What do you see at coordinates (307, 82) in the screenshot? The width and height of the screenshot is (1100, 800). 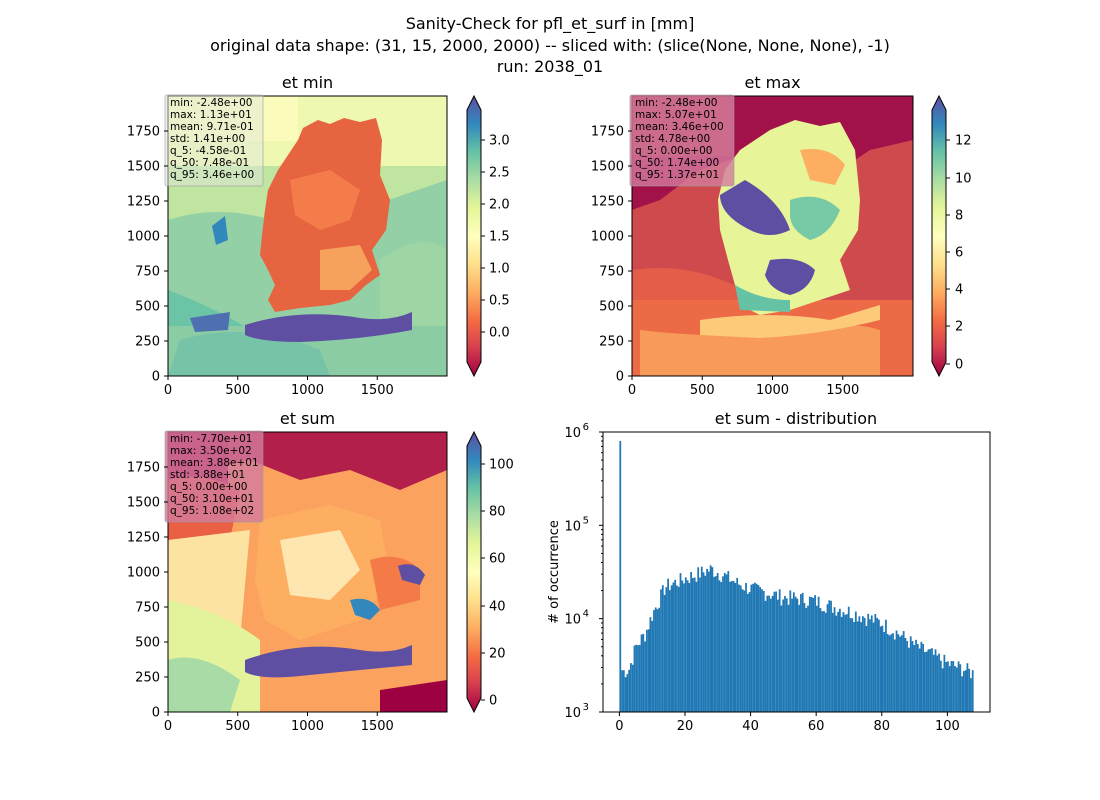 I see `panel-title-et-min: et min` at bounding box center [307, 82].